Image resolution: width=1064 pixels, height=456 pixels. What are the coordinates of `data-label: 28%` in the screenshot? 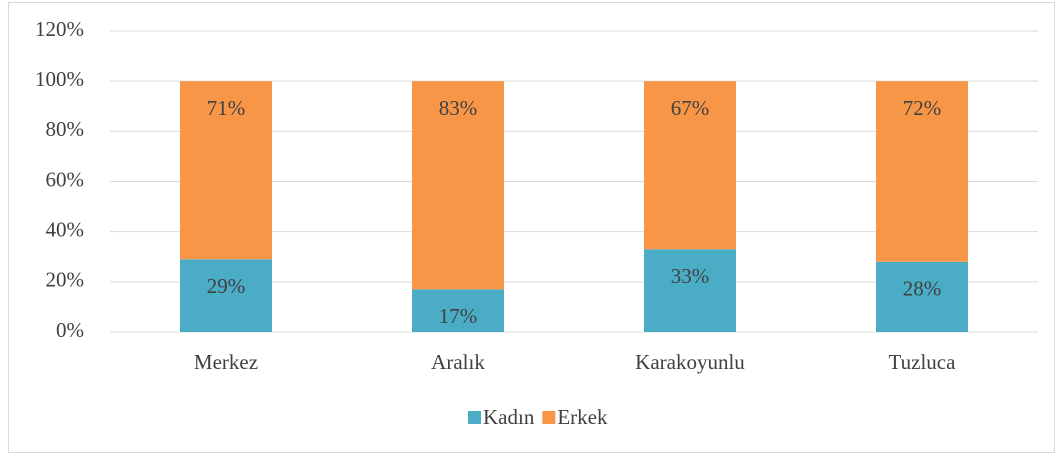 It's located at (922, 289).